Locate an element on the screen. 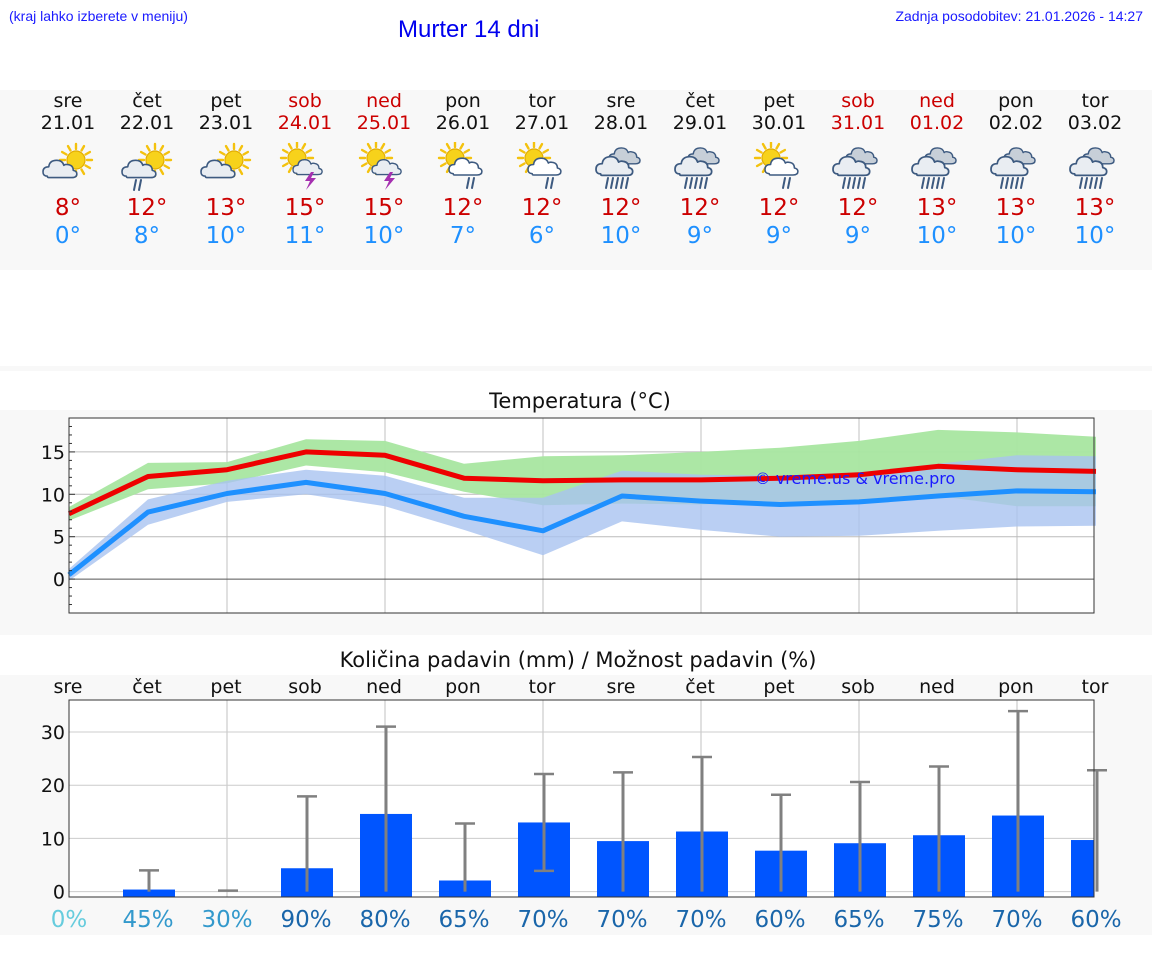  day-column: tor 27.01 12° 6° is located at coordinates (542, 170).